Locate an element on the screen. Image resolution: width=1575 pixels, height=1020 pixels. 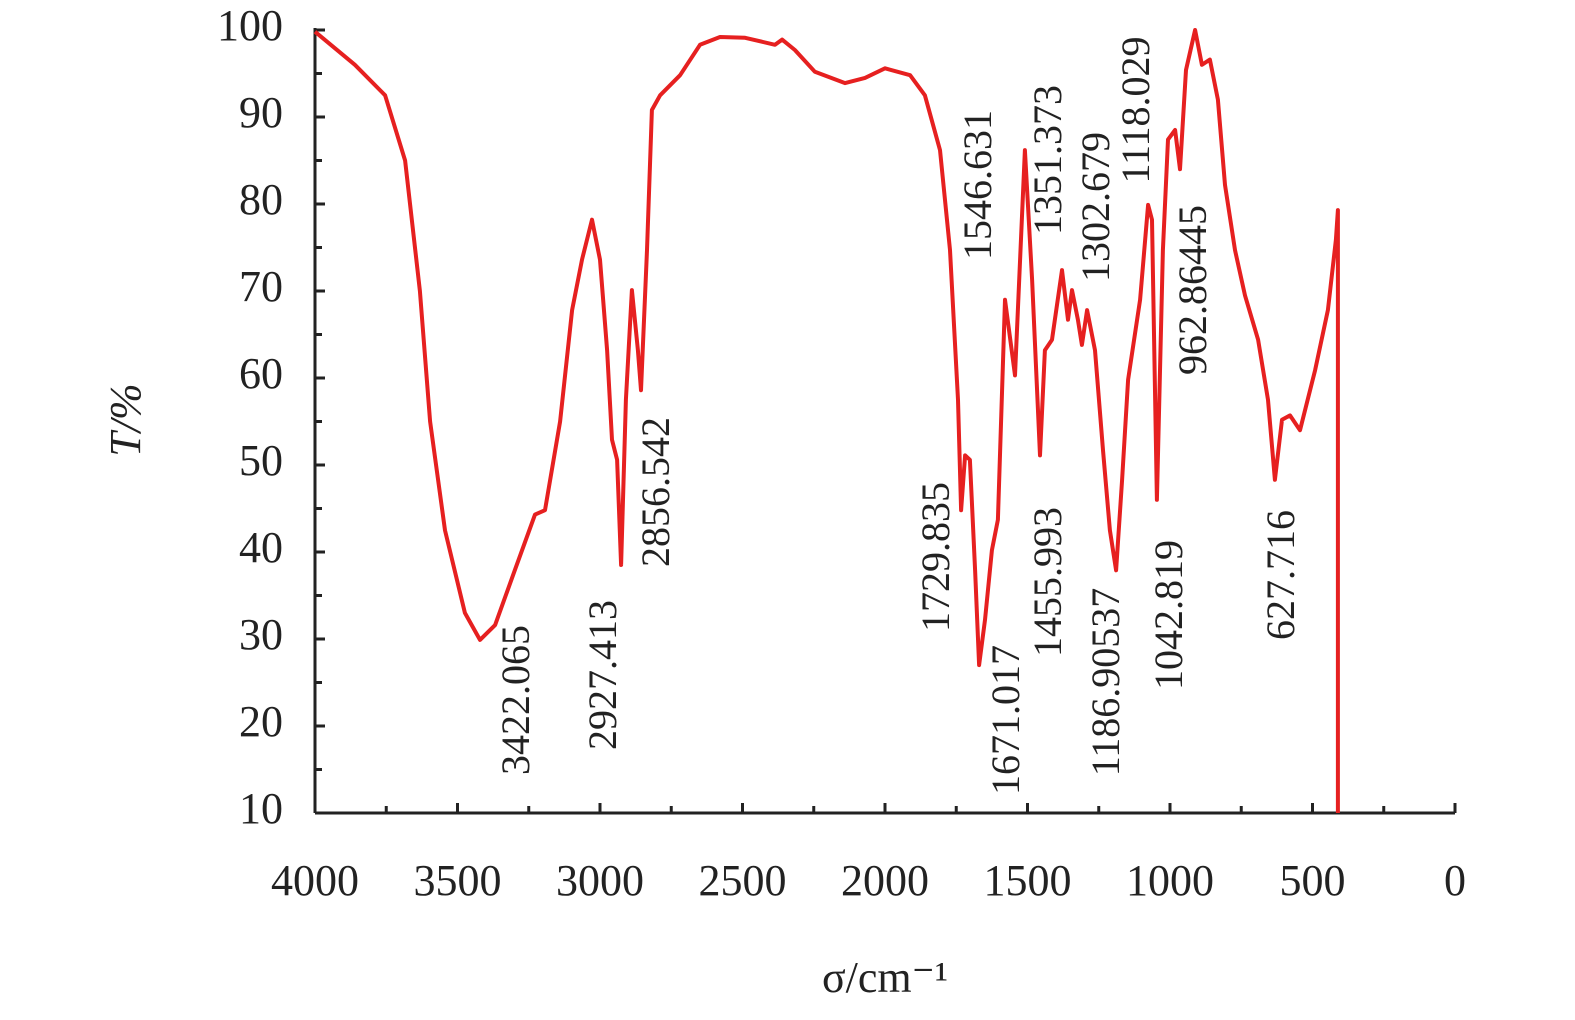
peak-label: 1042.819 is located at coordinates (1168, 615).